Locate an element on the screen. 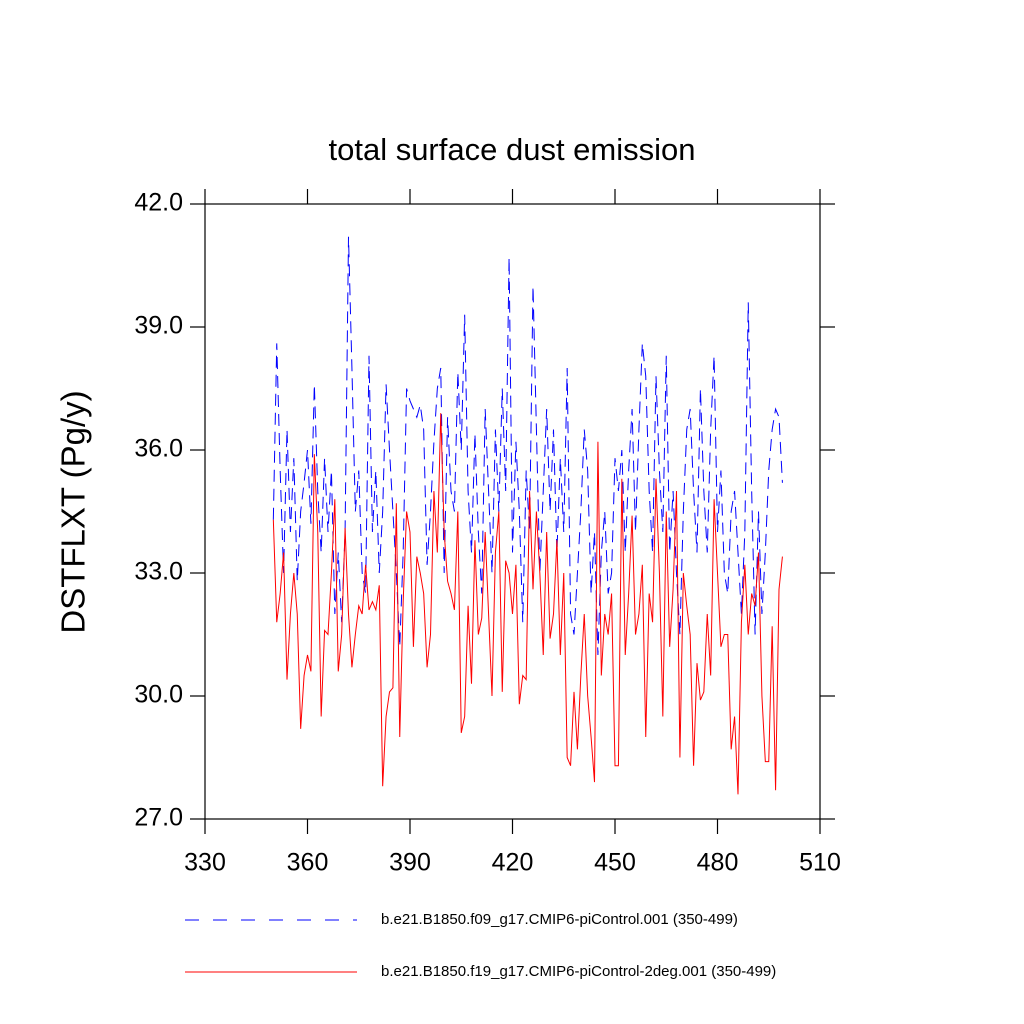 The width and height of the screenshot is (1024, 1024). y-tick-label: 36.0 is located at coordinates (158, 449).